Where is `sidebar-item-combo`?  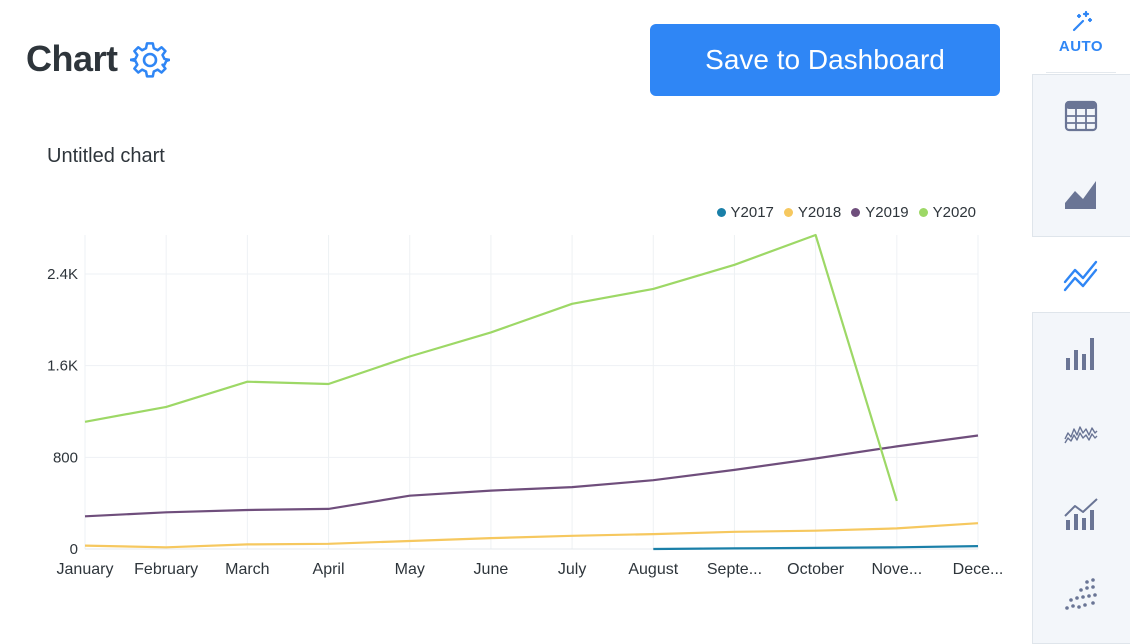
sidebar-item-combo is located at coordinates (1081, 514).